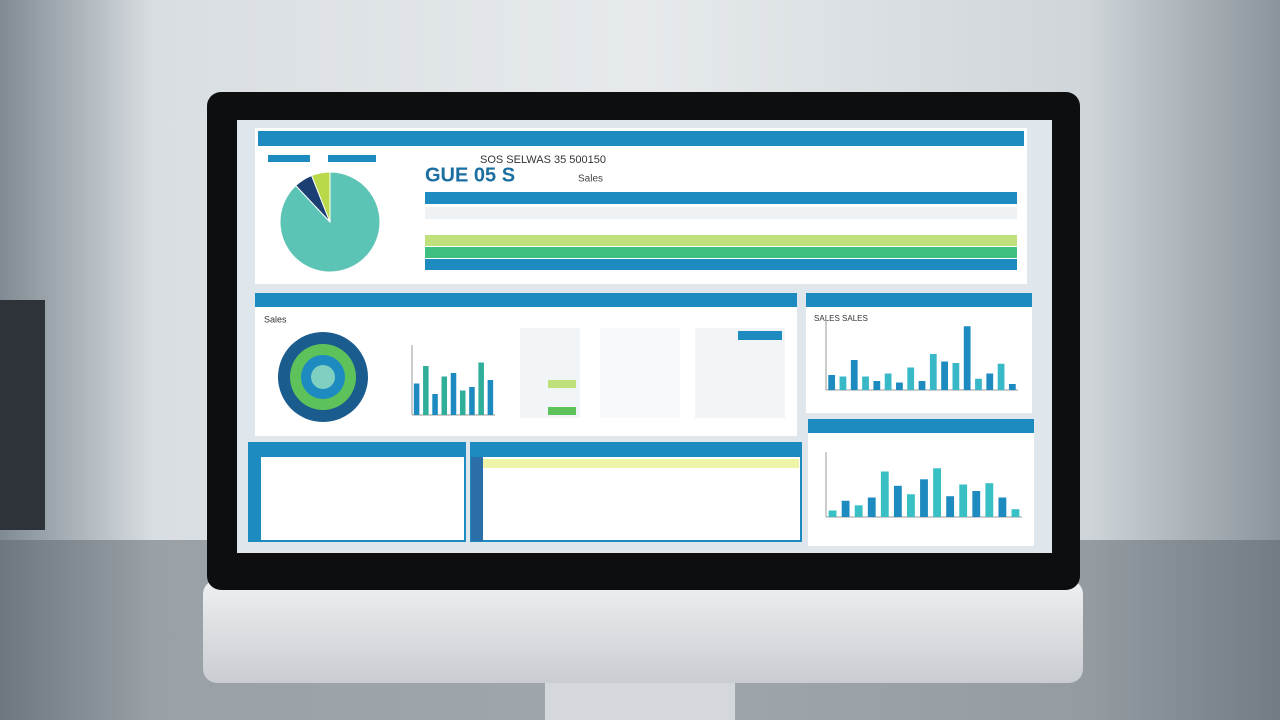 The width and height of the screenshot is (1280, 720). I want to click on pie, so click(330, 222).